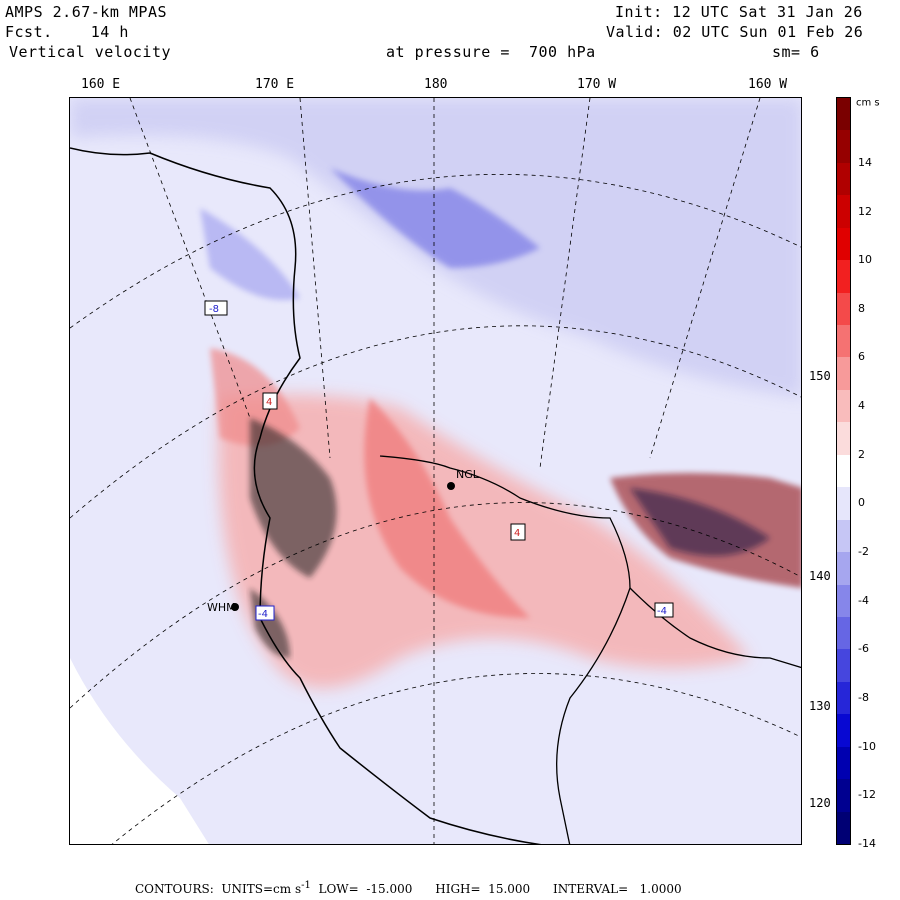  What do you see at coordinates (867, 746) in the screenshot?
I see `colorbar-tick-label: -10` at bounding box center [867, 746].